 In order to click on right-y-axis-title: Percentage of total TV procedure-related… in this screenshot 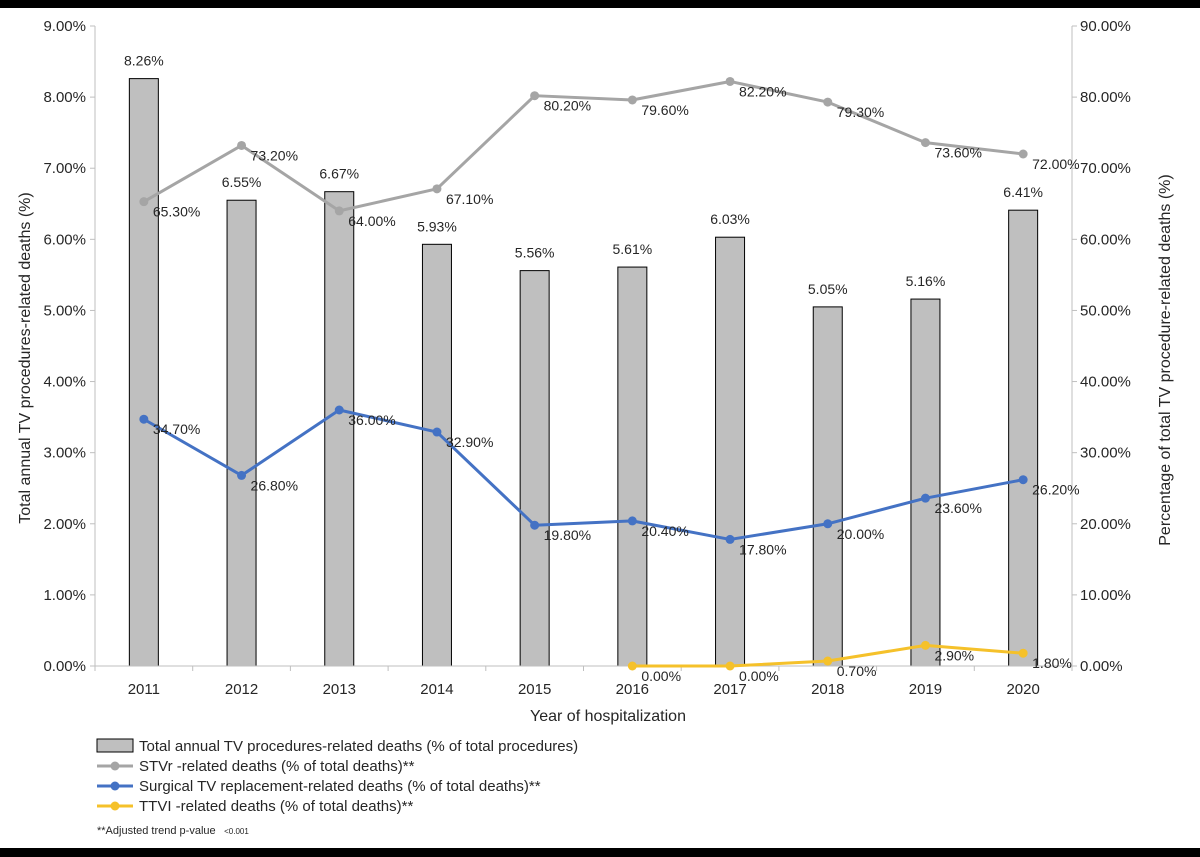, I will do `click(1165, 359)`.